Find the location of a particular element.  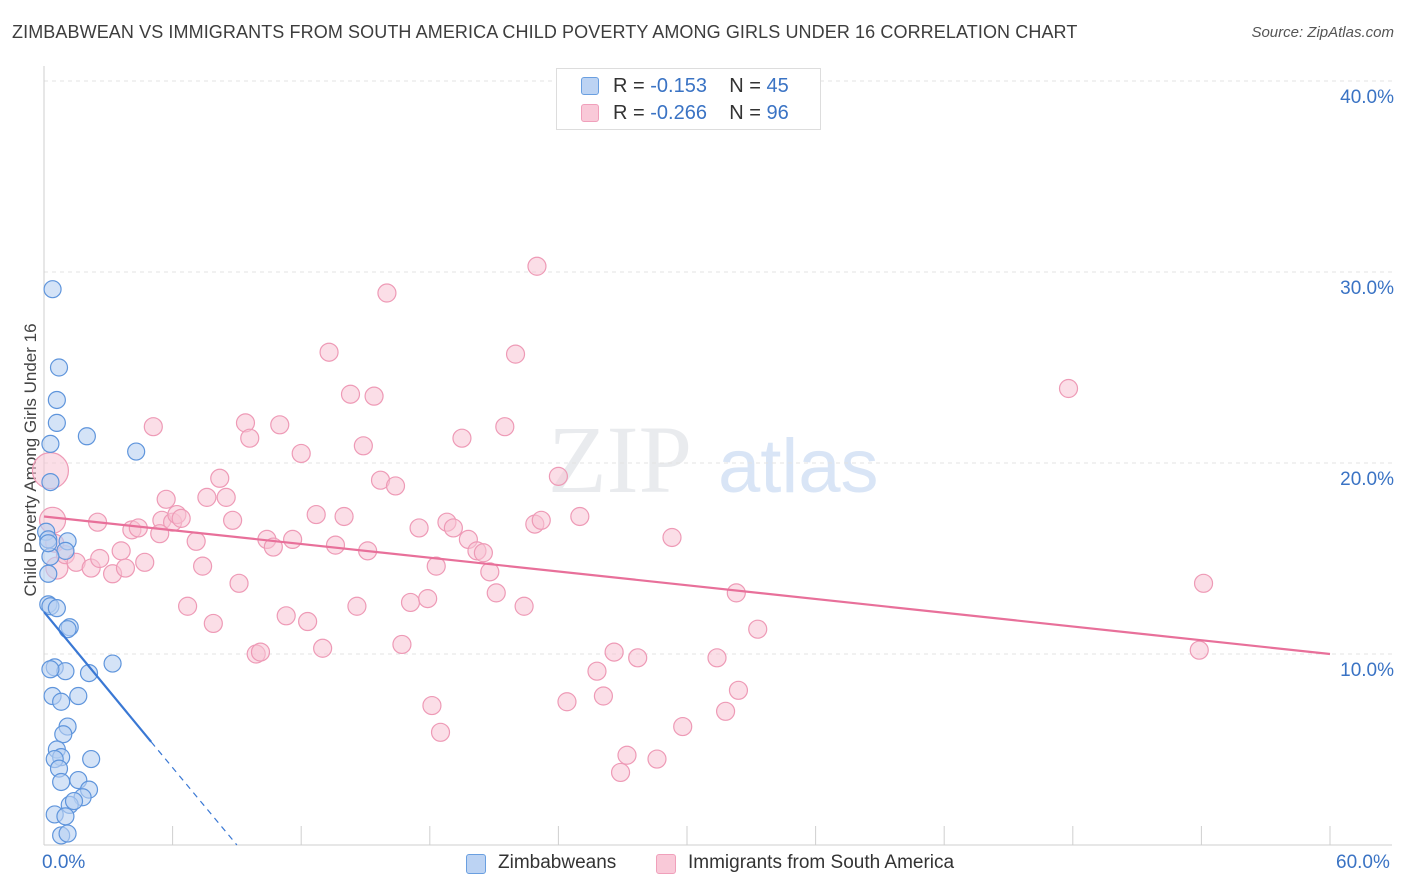

correlation-legend: R = -0.153 N = 45 R = -0.266 N = 96 is located at coordinates (688, 99).